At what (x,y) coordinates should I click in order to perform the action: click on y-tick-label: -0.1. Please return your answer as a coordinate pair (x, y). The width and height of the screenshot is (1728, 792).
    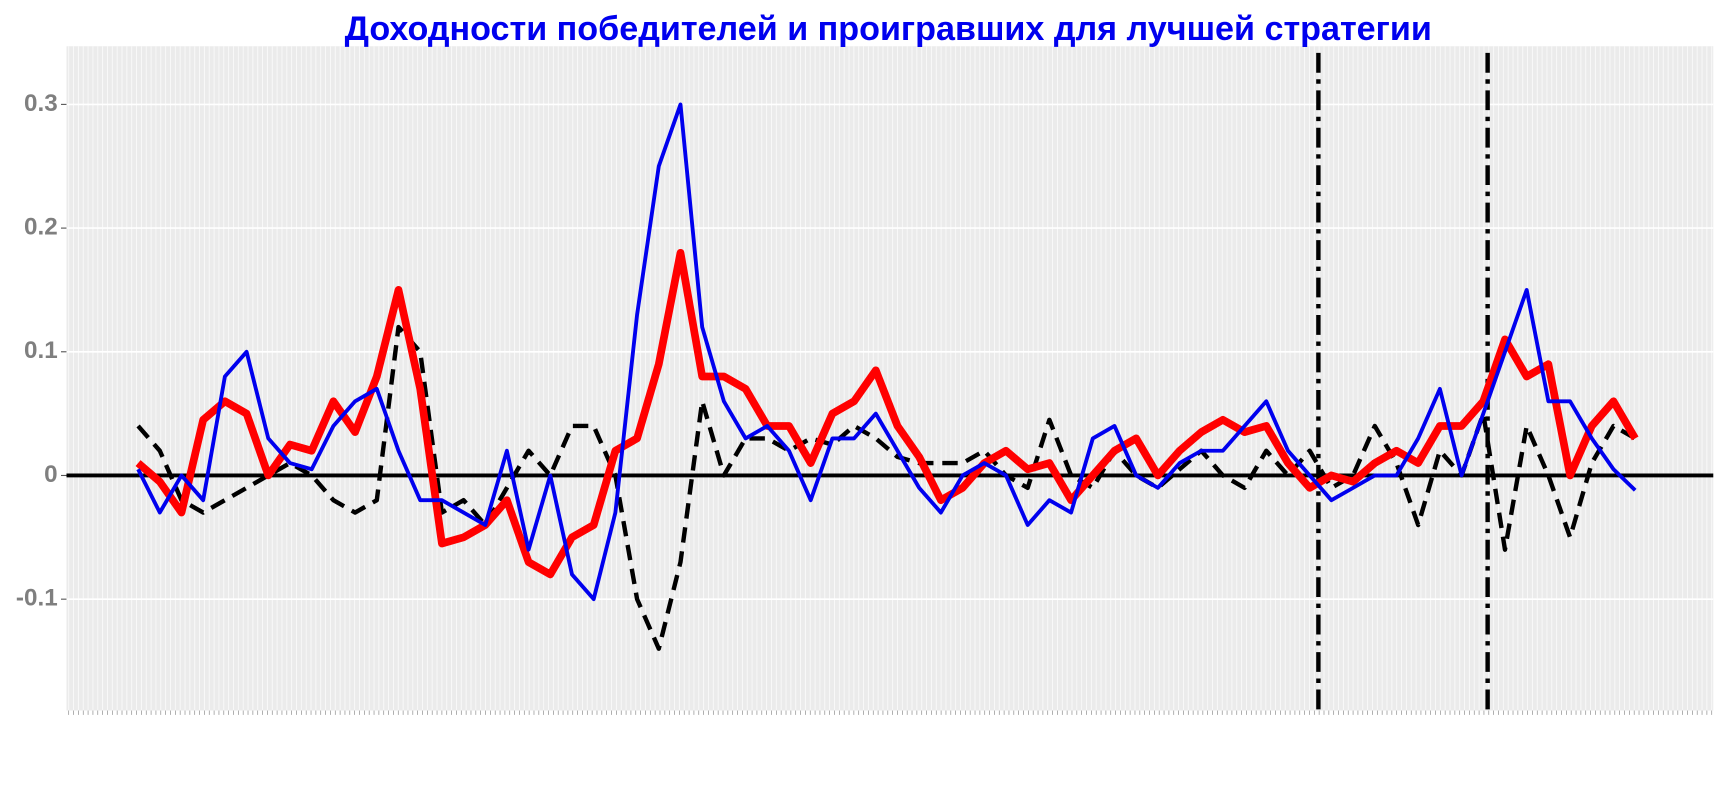
    Looking at the image, I should click on (37, 598).